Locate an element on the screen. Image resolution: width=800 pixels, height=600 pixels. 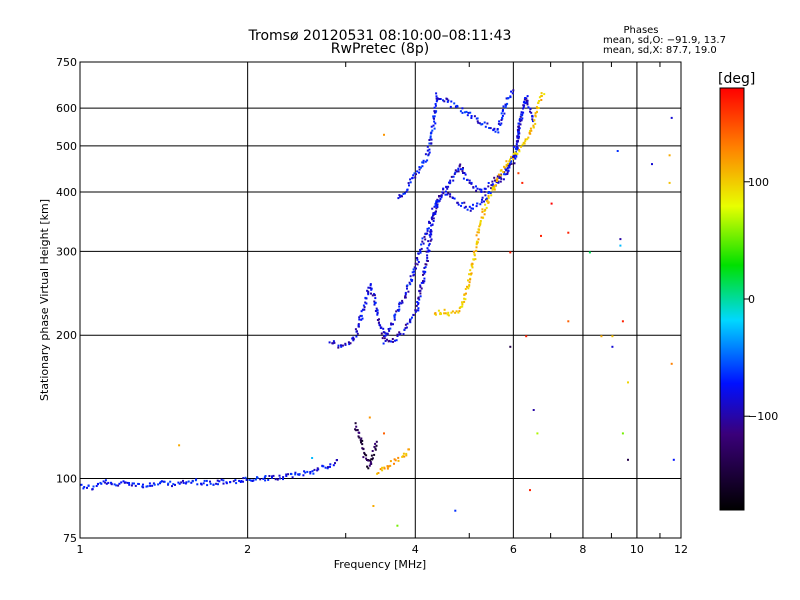
y-tick-label: 500 is located at coordinates (66, 146).